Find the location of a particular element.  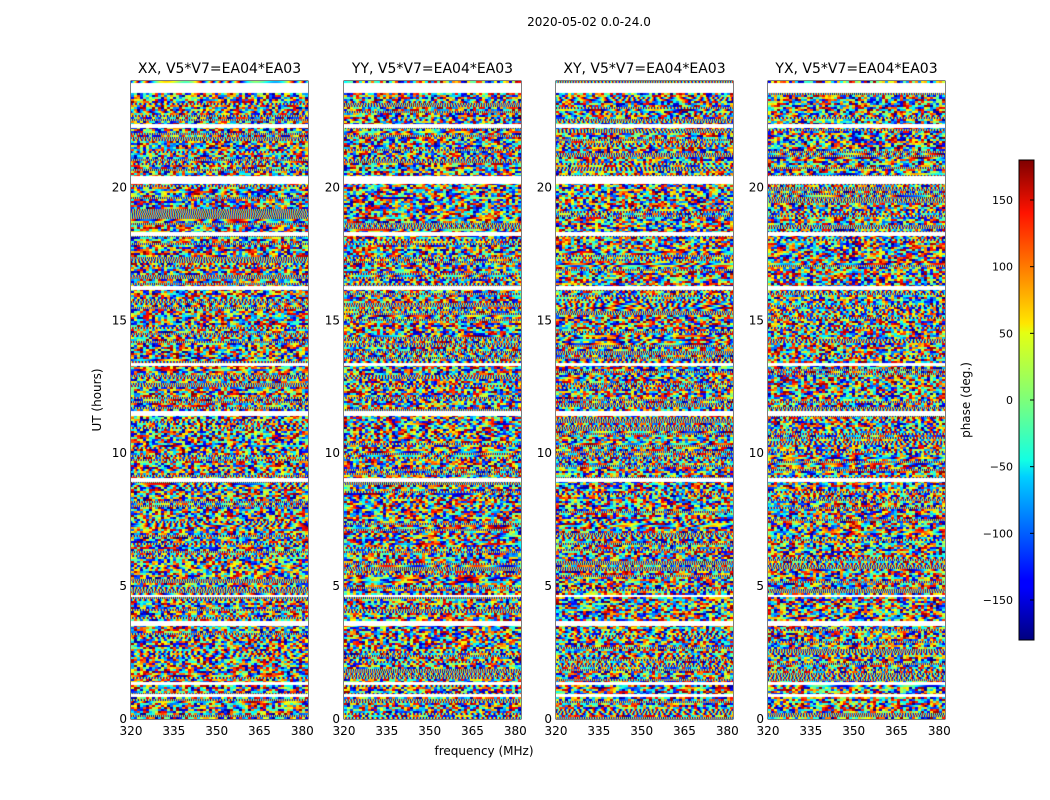

x-axis-label: frequency (MHz) is located at coordinates (483, 751).